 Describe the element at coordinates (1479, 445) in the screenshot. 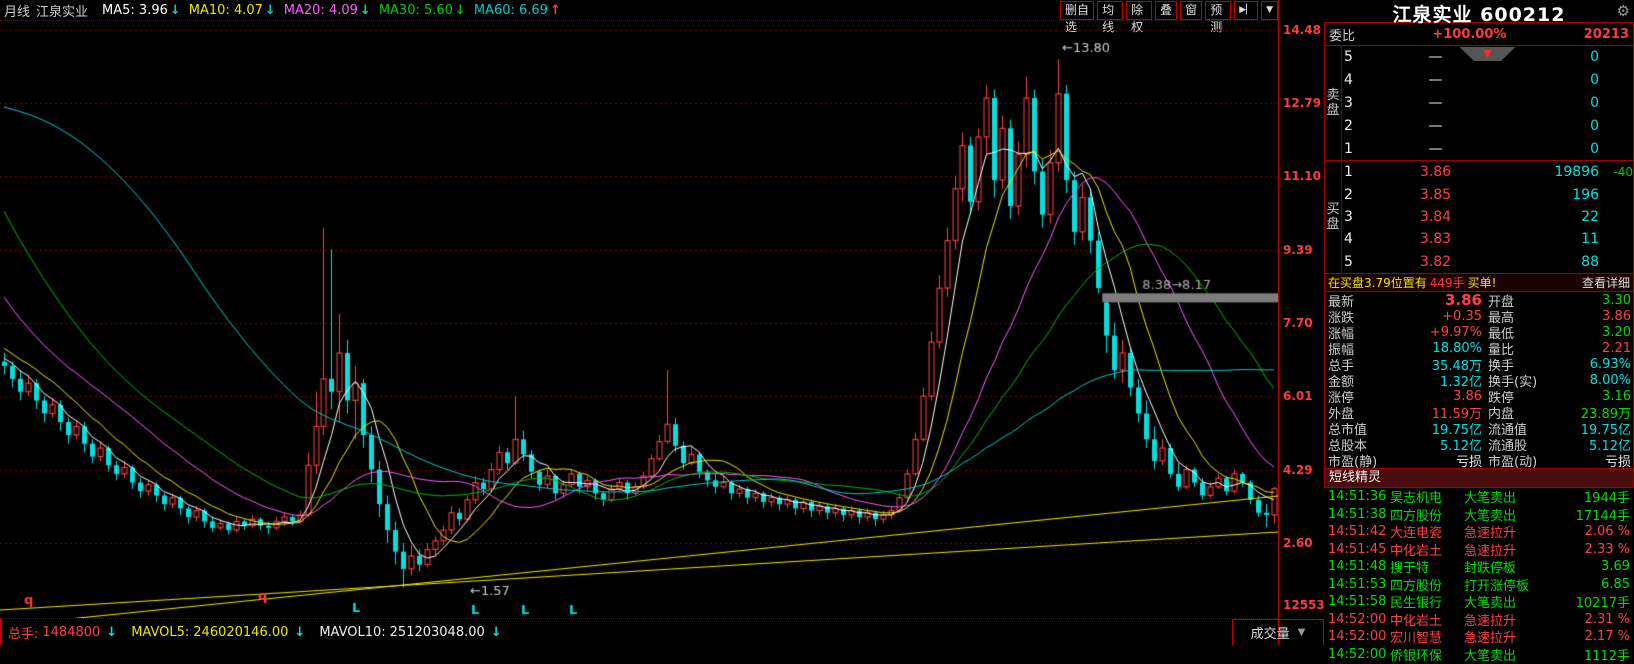

I see `quote-row: 总股本 5.12亿 流通股 5.12亿` at that location.